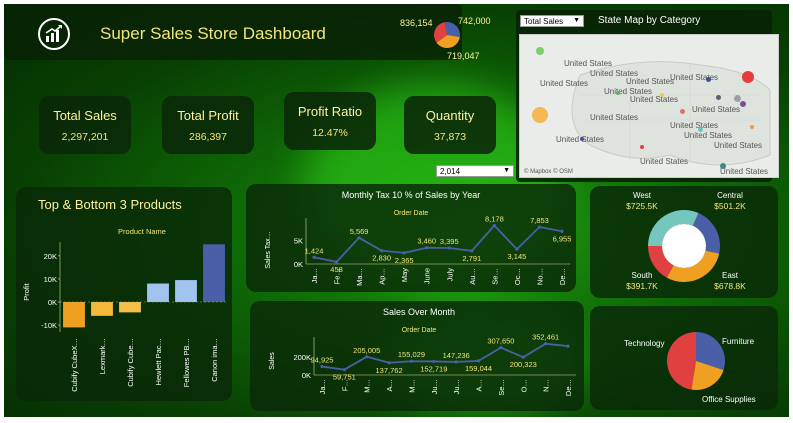  Describe the element at coordinates (671, 113) in the screenshot. I see `map-basemap` at that location.